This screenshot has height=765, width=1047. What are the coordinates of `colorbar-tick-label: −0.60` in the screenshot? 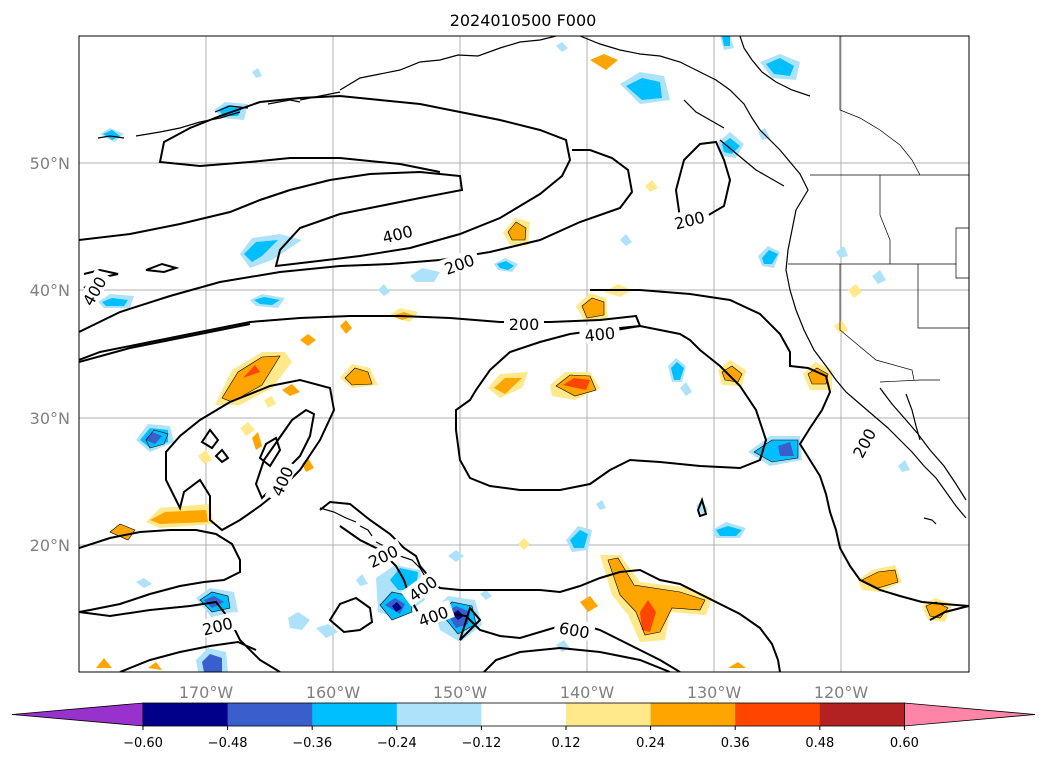 It's located at (143, 743).